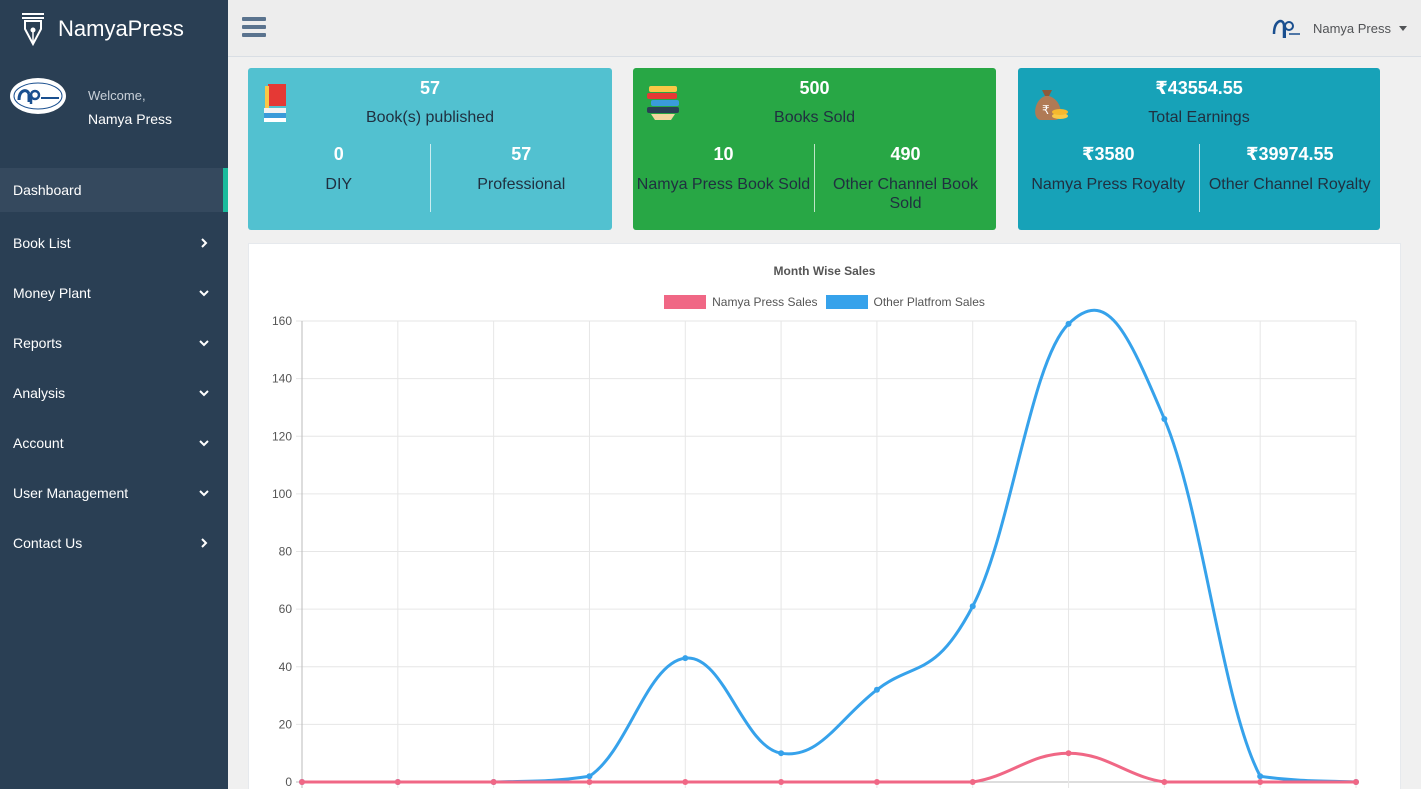 This screenshot has width=1421, height=789. I want to click on chart-legend: Namya Press Sales Other Platfrom Sales, so click(824, 302).